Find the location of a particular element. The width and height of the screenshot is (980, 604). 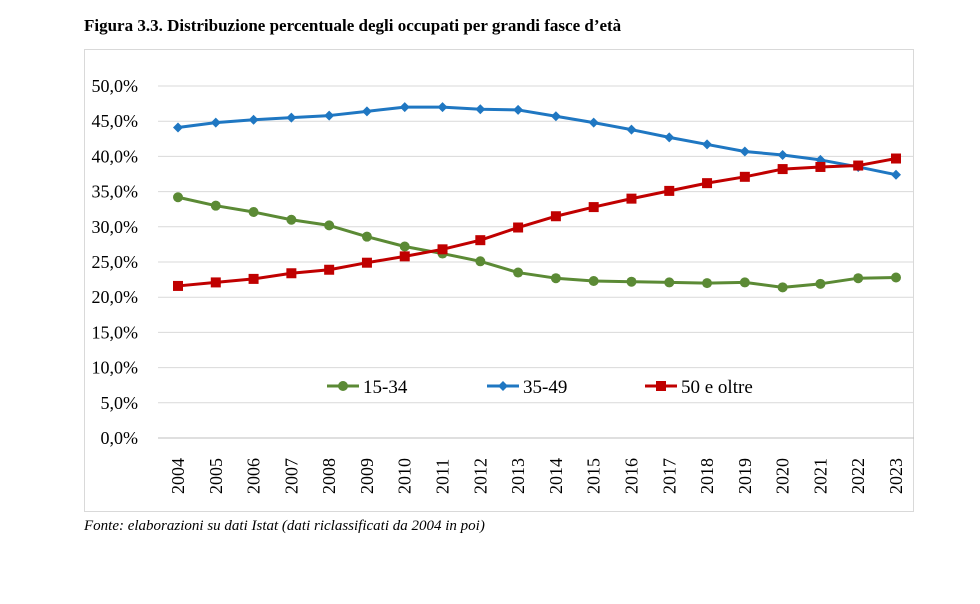

y-tick-label: 45,0% is located at coordinates (115, 121).